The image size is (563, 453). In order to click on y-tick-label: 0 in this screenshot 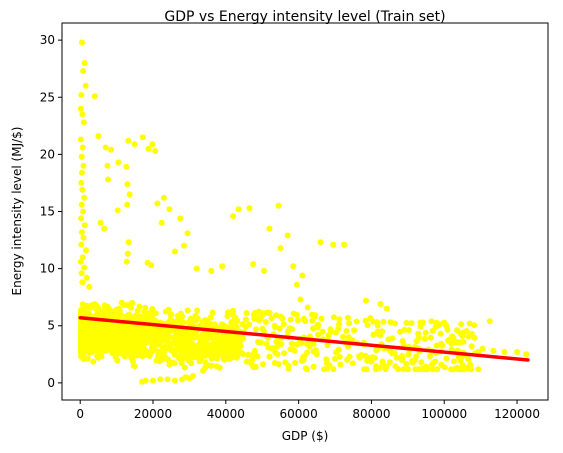, I will do `click(51, 383)`.